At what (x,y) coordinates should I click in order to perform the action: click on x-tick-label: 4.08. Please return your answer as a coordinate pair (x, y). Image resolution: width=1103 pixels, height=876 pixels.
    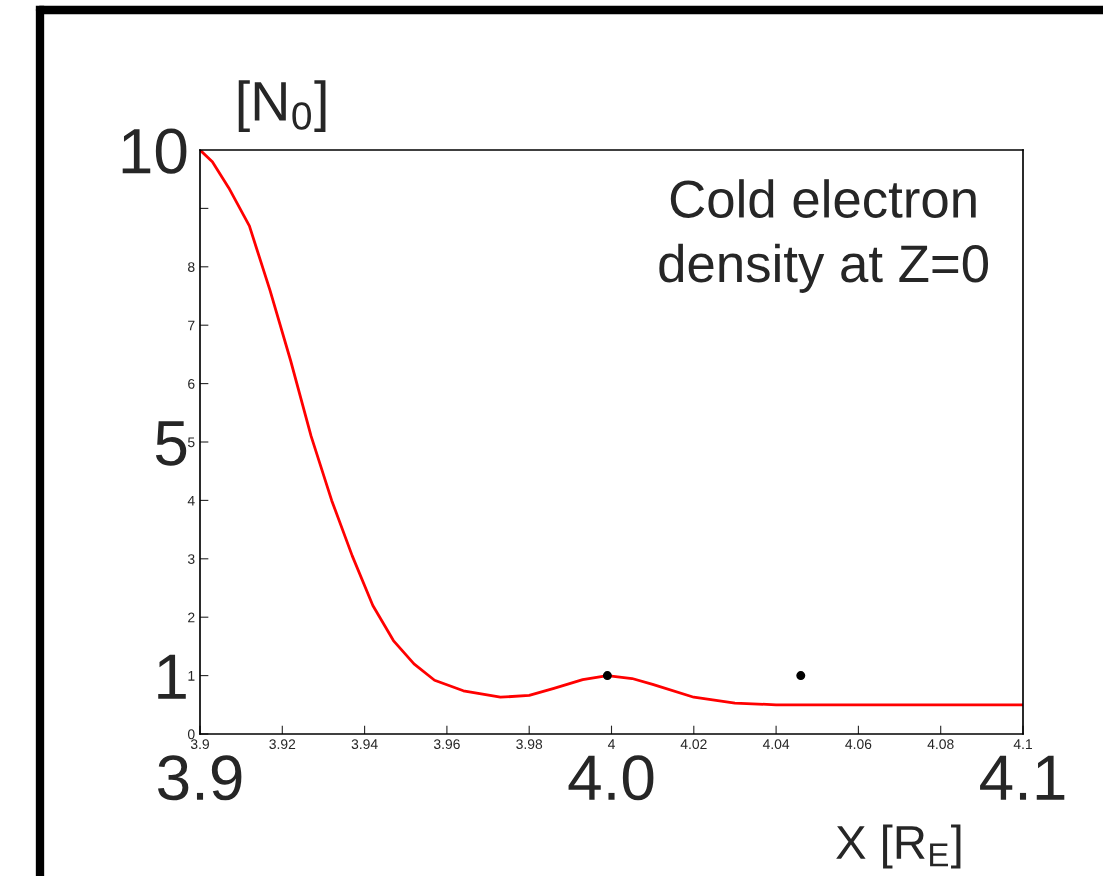
    Looking at the image, I should click on (940, 744).